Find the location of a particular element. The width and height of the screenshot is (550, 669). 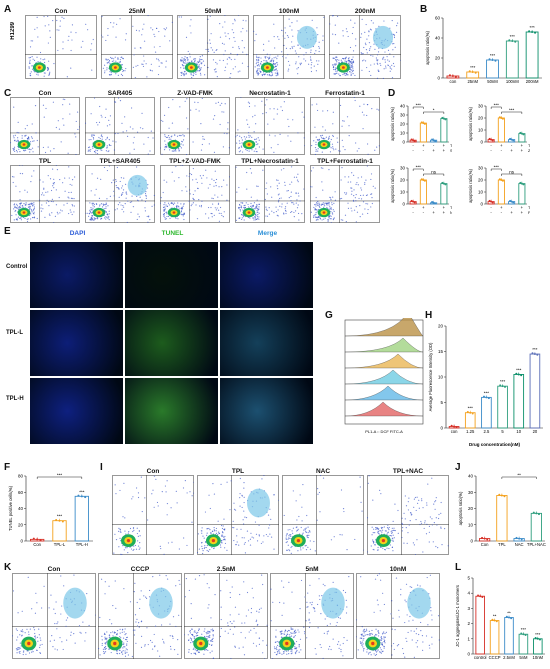

panel-label-k: K is located at coordinates (8, 567).